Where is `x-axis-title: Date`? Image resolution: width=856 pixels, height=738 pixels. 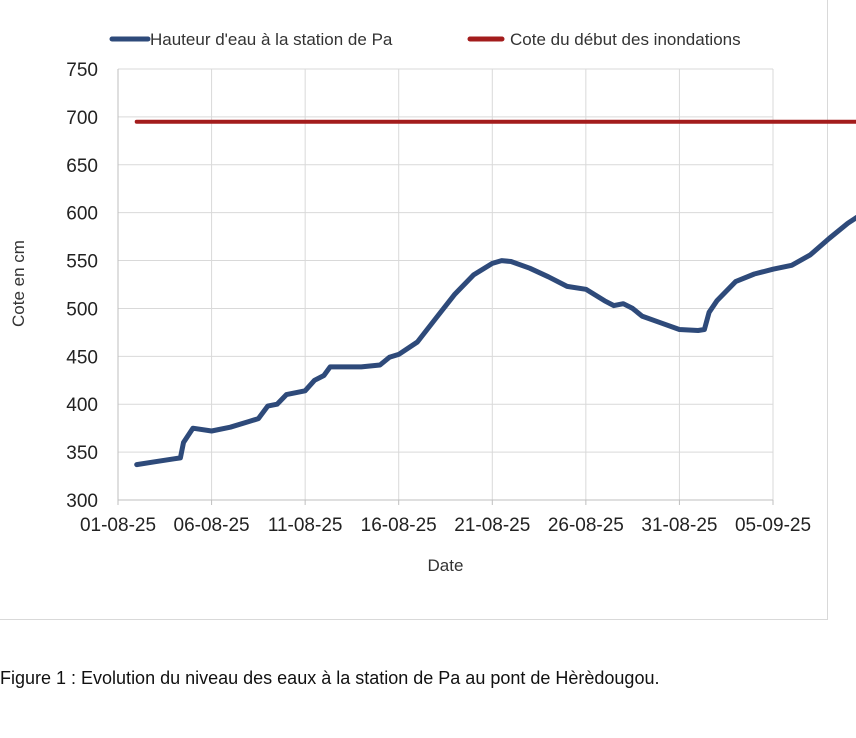
x-axis-title: Date is located at coordinates (446, 565).